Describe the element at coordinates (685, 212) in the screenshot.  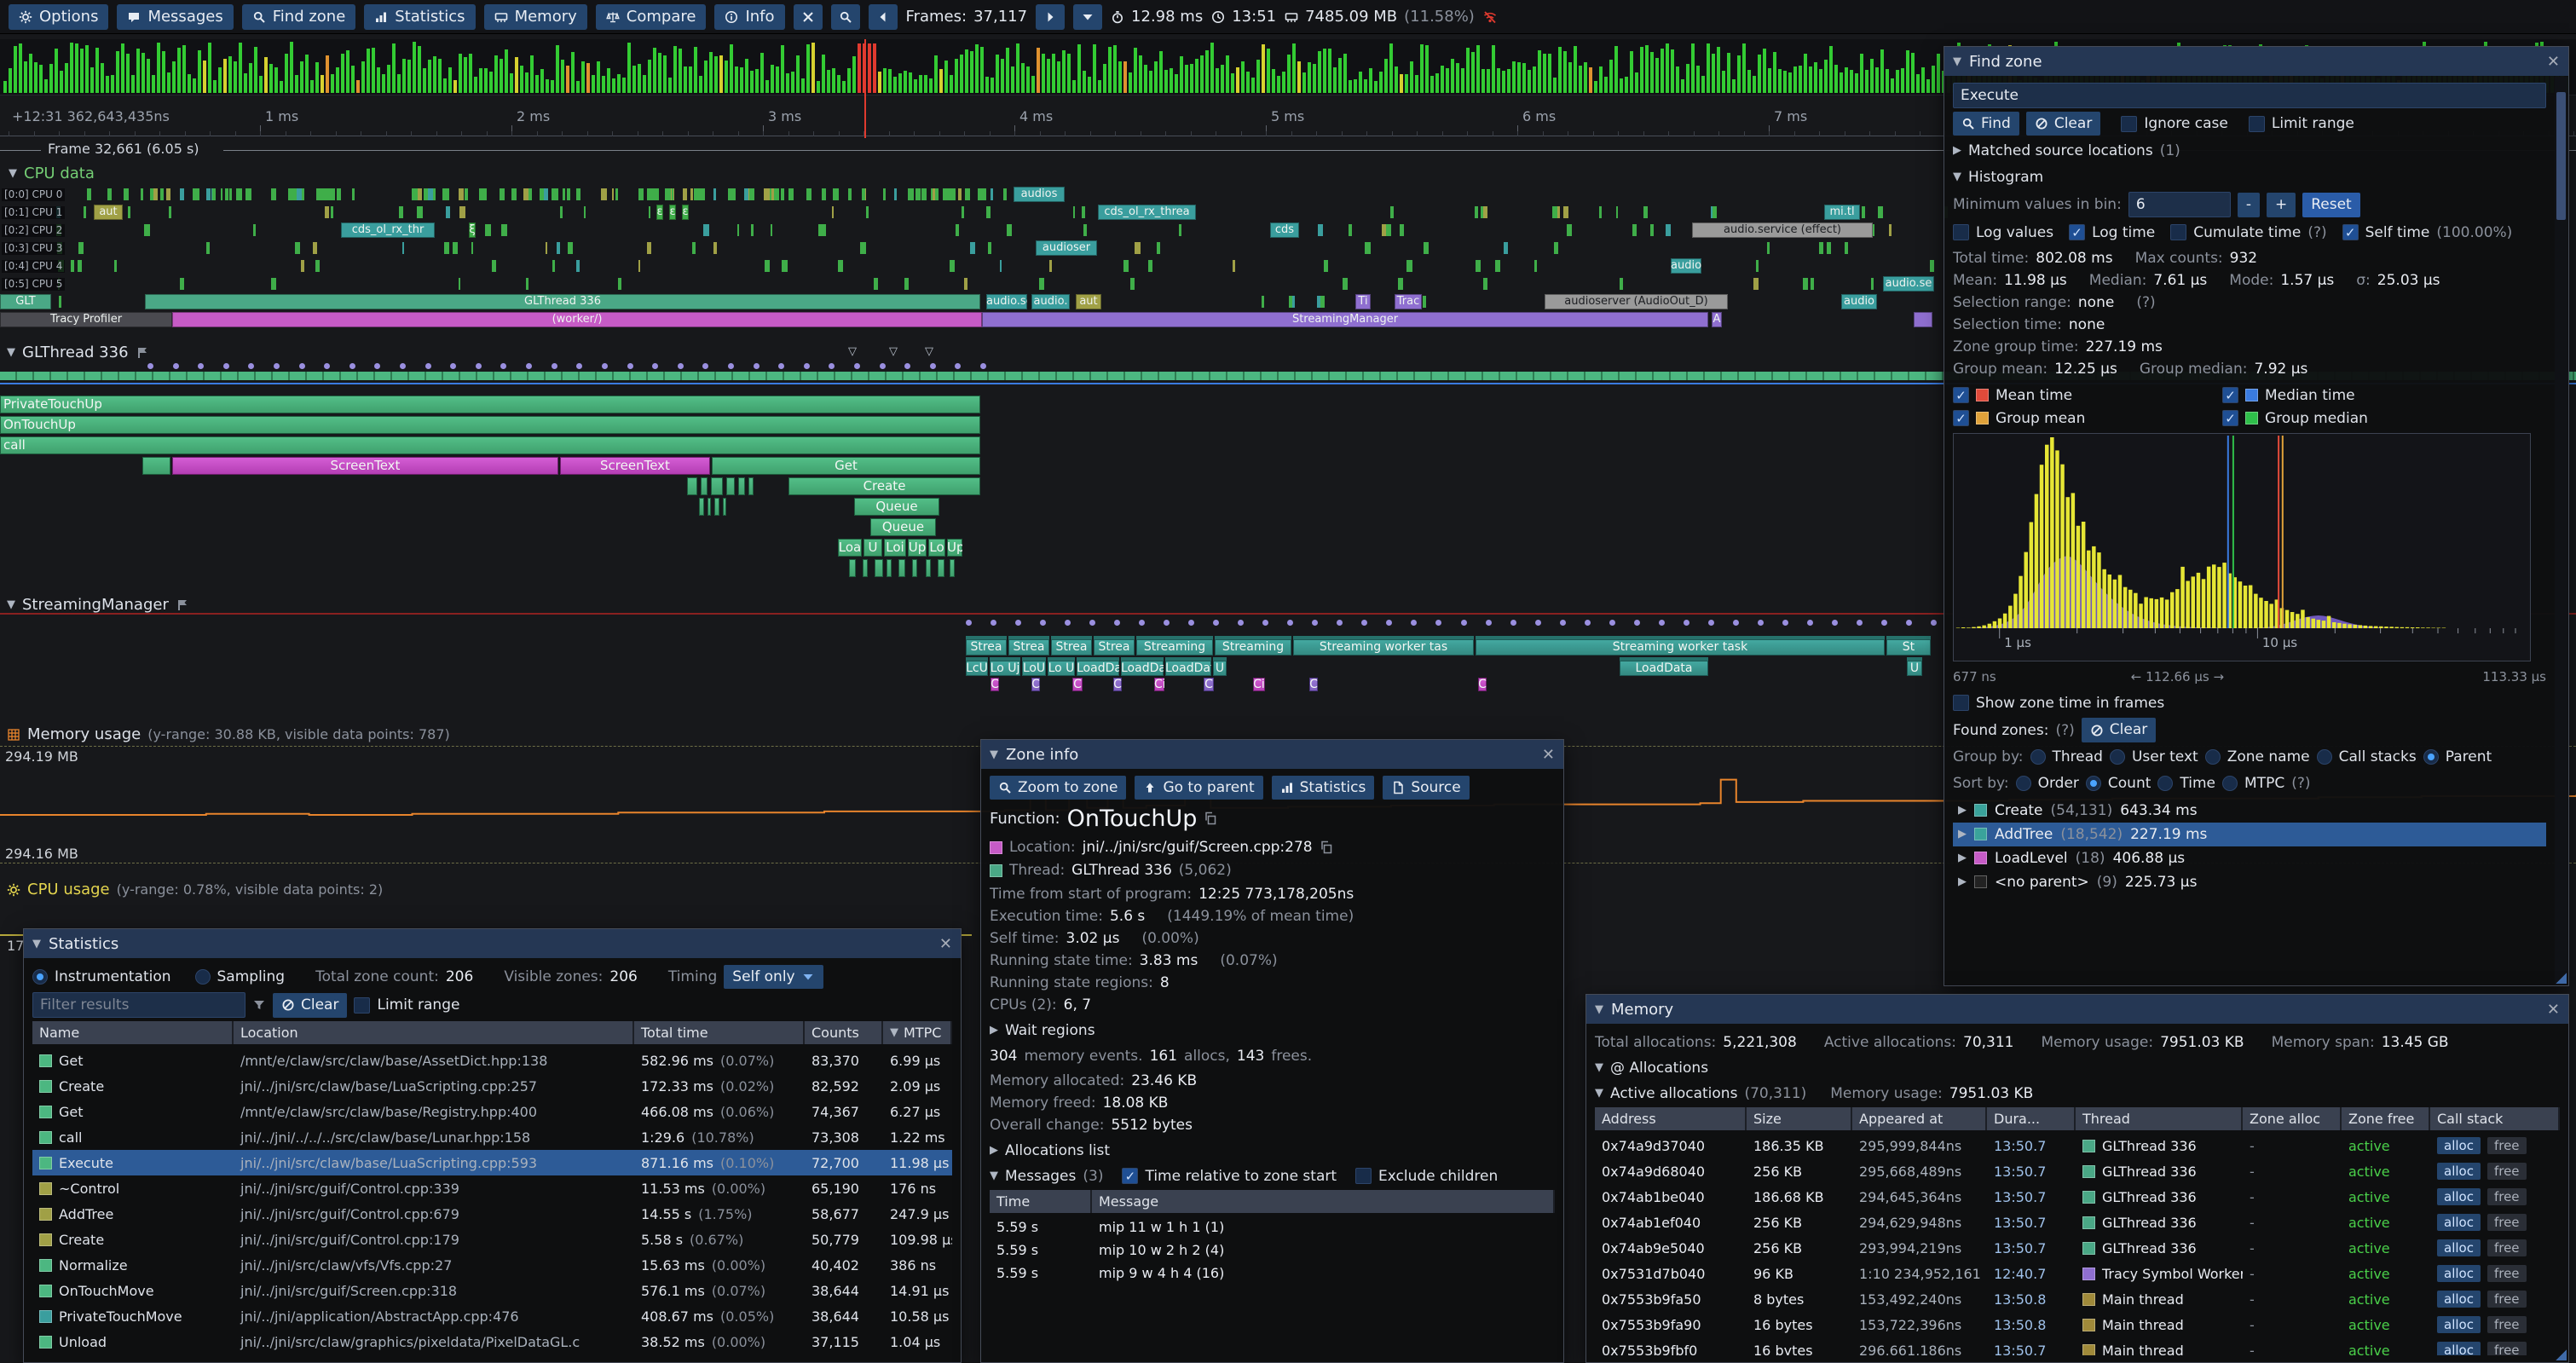
I see `timeline-zone: ε` at that location.